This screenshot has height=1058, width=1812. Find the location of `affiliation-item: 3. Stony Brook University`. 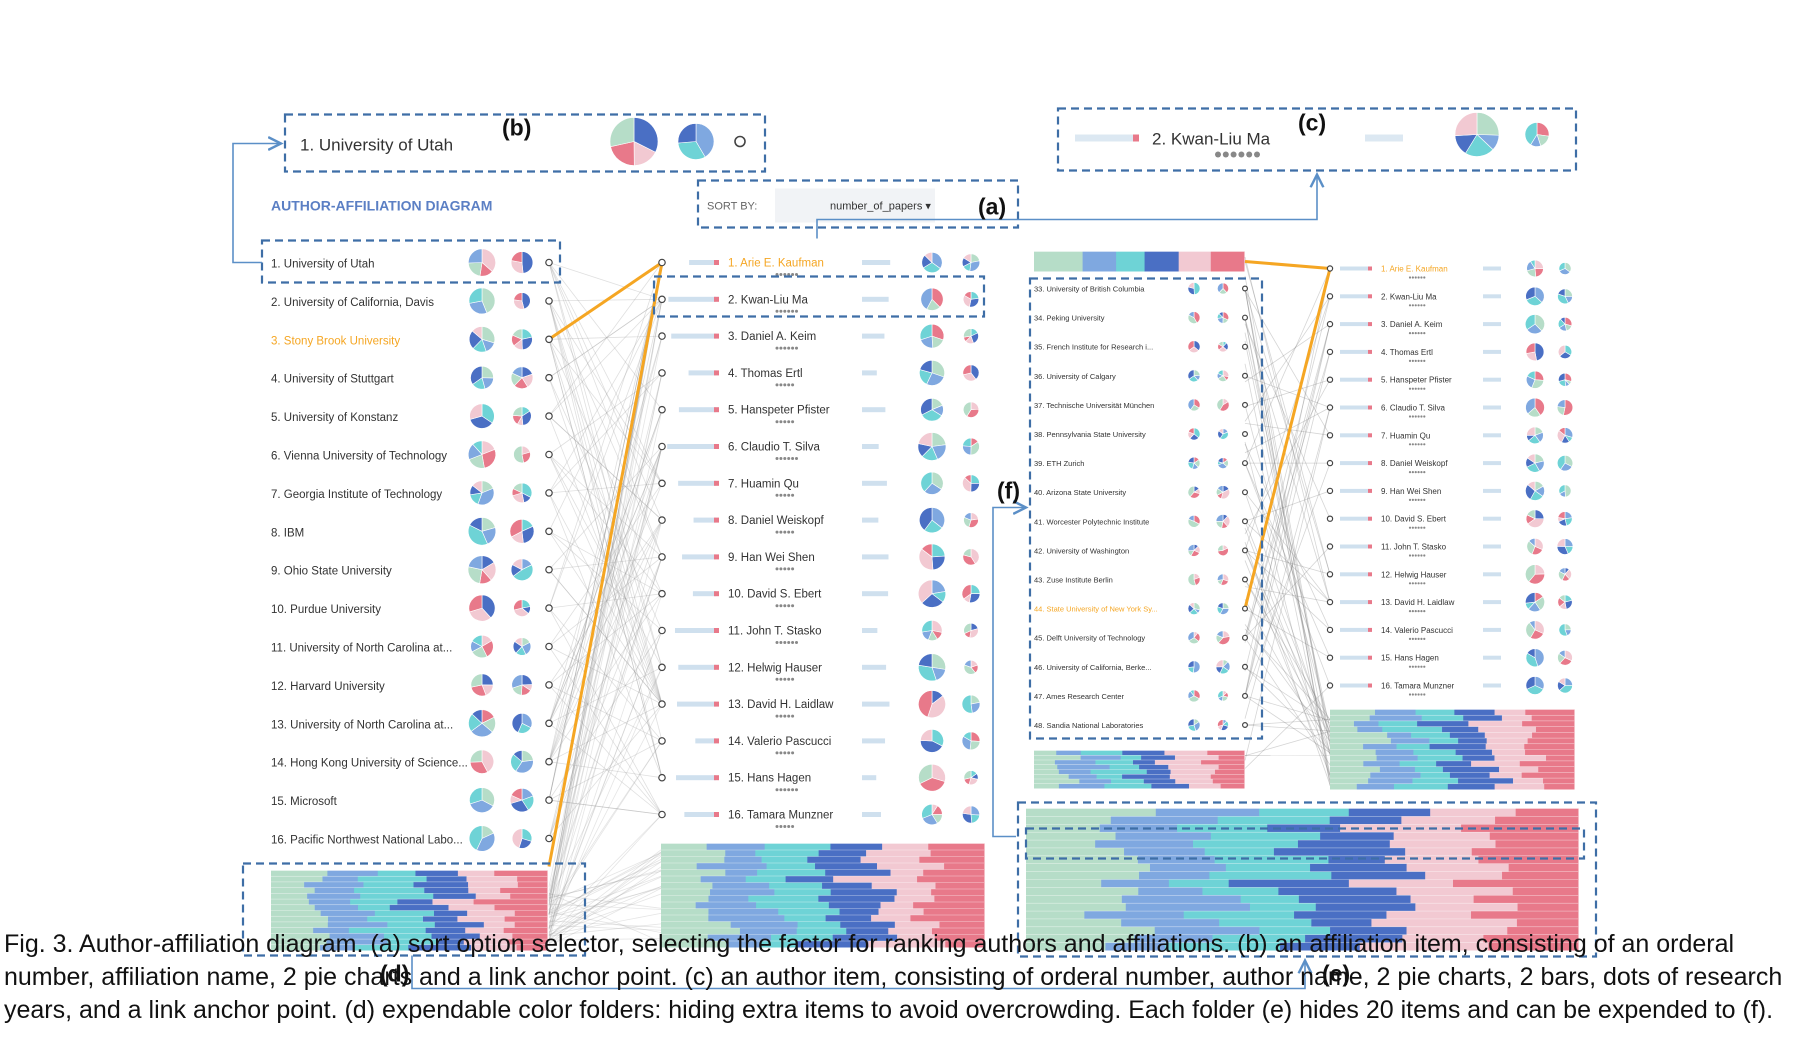

affiliation-item: 3. Stony Brook University is located at coordinates (412, 339).